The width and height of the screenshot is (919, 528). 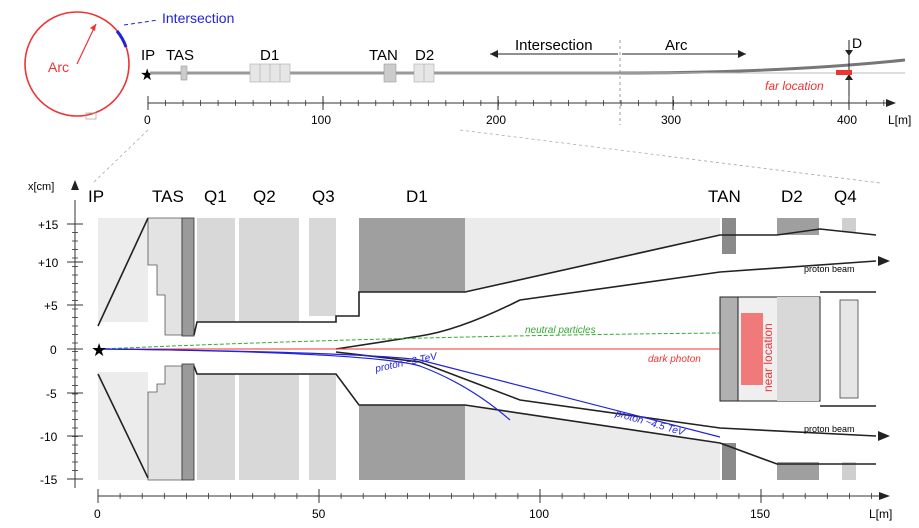 I want to click on beam-label-proton-3tev: proton ~3 TeV, so click(x=406, y=363).